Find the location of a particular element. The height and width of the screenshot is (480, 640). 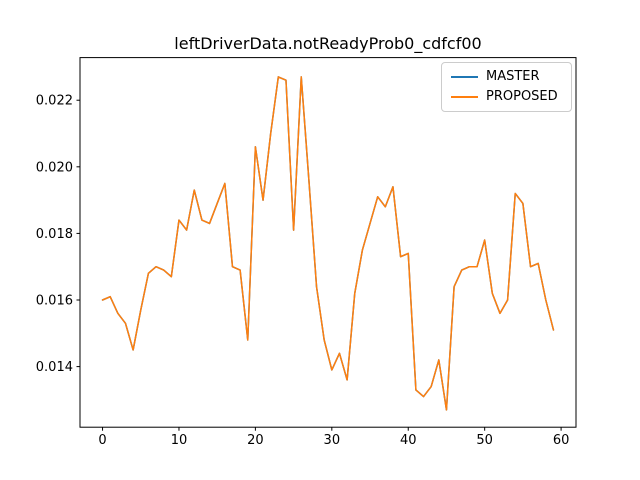

x-axis-tick-label: 20 is located at coordinates (255, 440).